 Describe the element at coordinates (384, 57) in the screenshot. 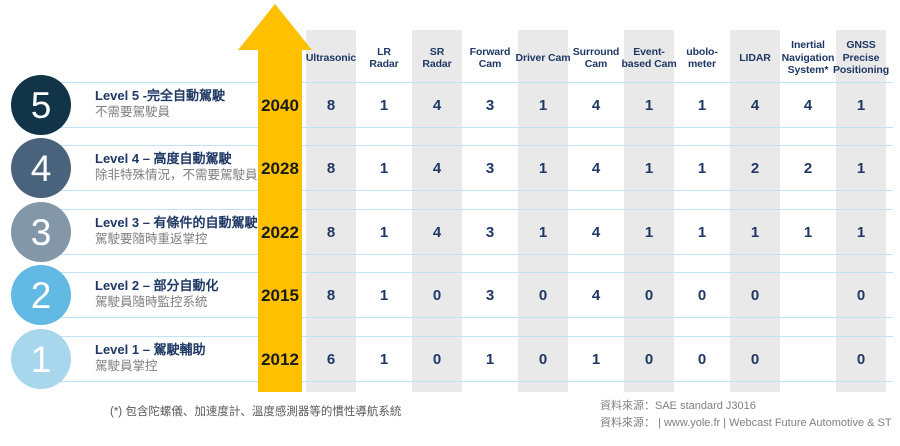

I see `column-header: LR Radar` at that location.